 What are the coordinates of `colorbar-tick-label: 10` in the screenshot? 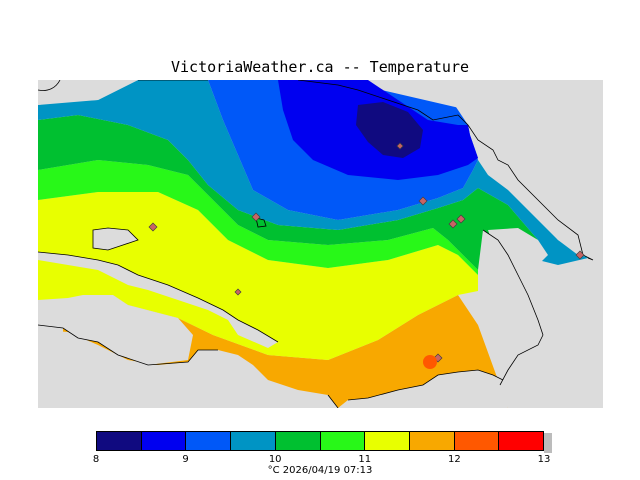 It's located at (275, 459).